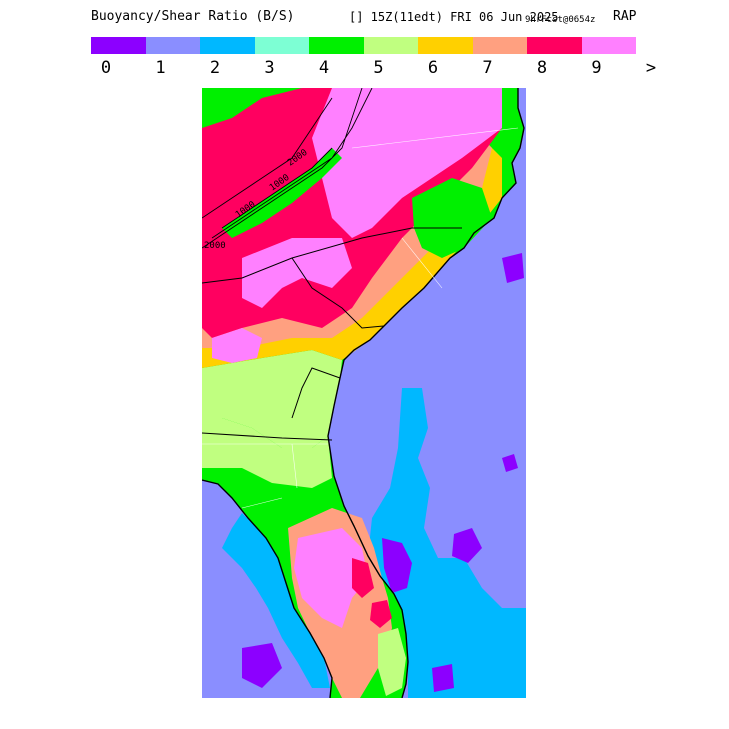  What do you see at coordinates (237, 345) in the screenshot?
I see `zone-9-south` at bounding box center [237, 345].